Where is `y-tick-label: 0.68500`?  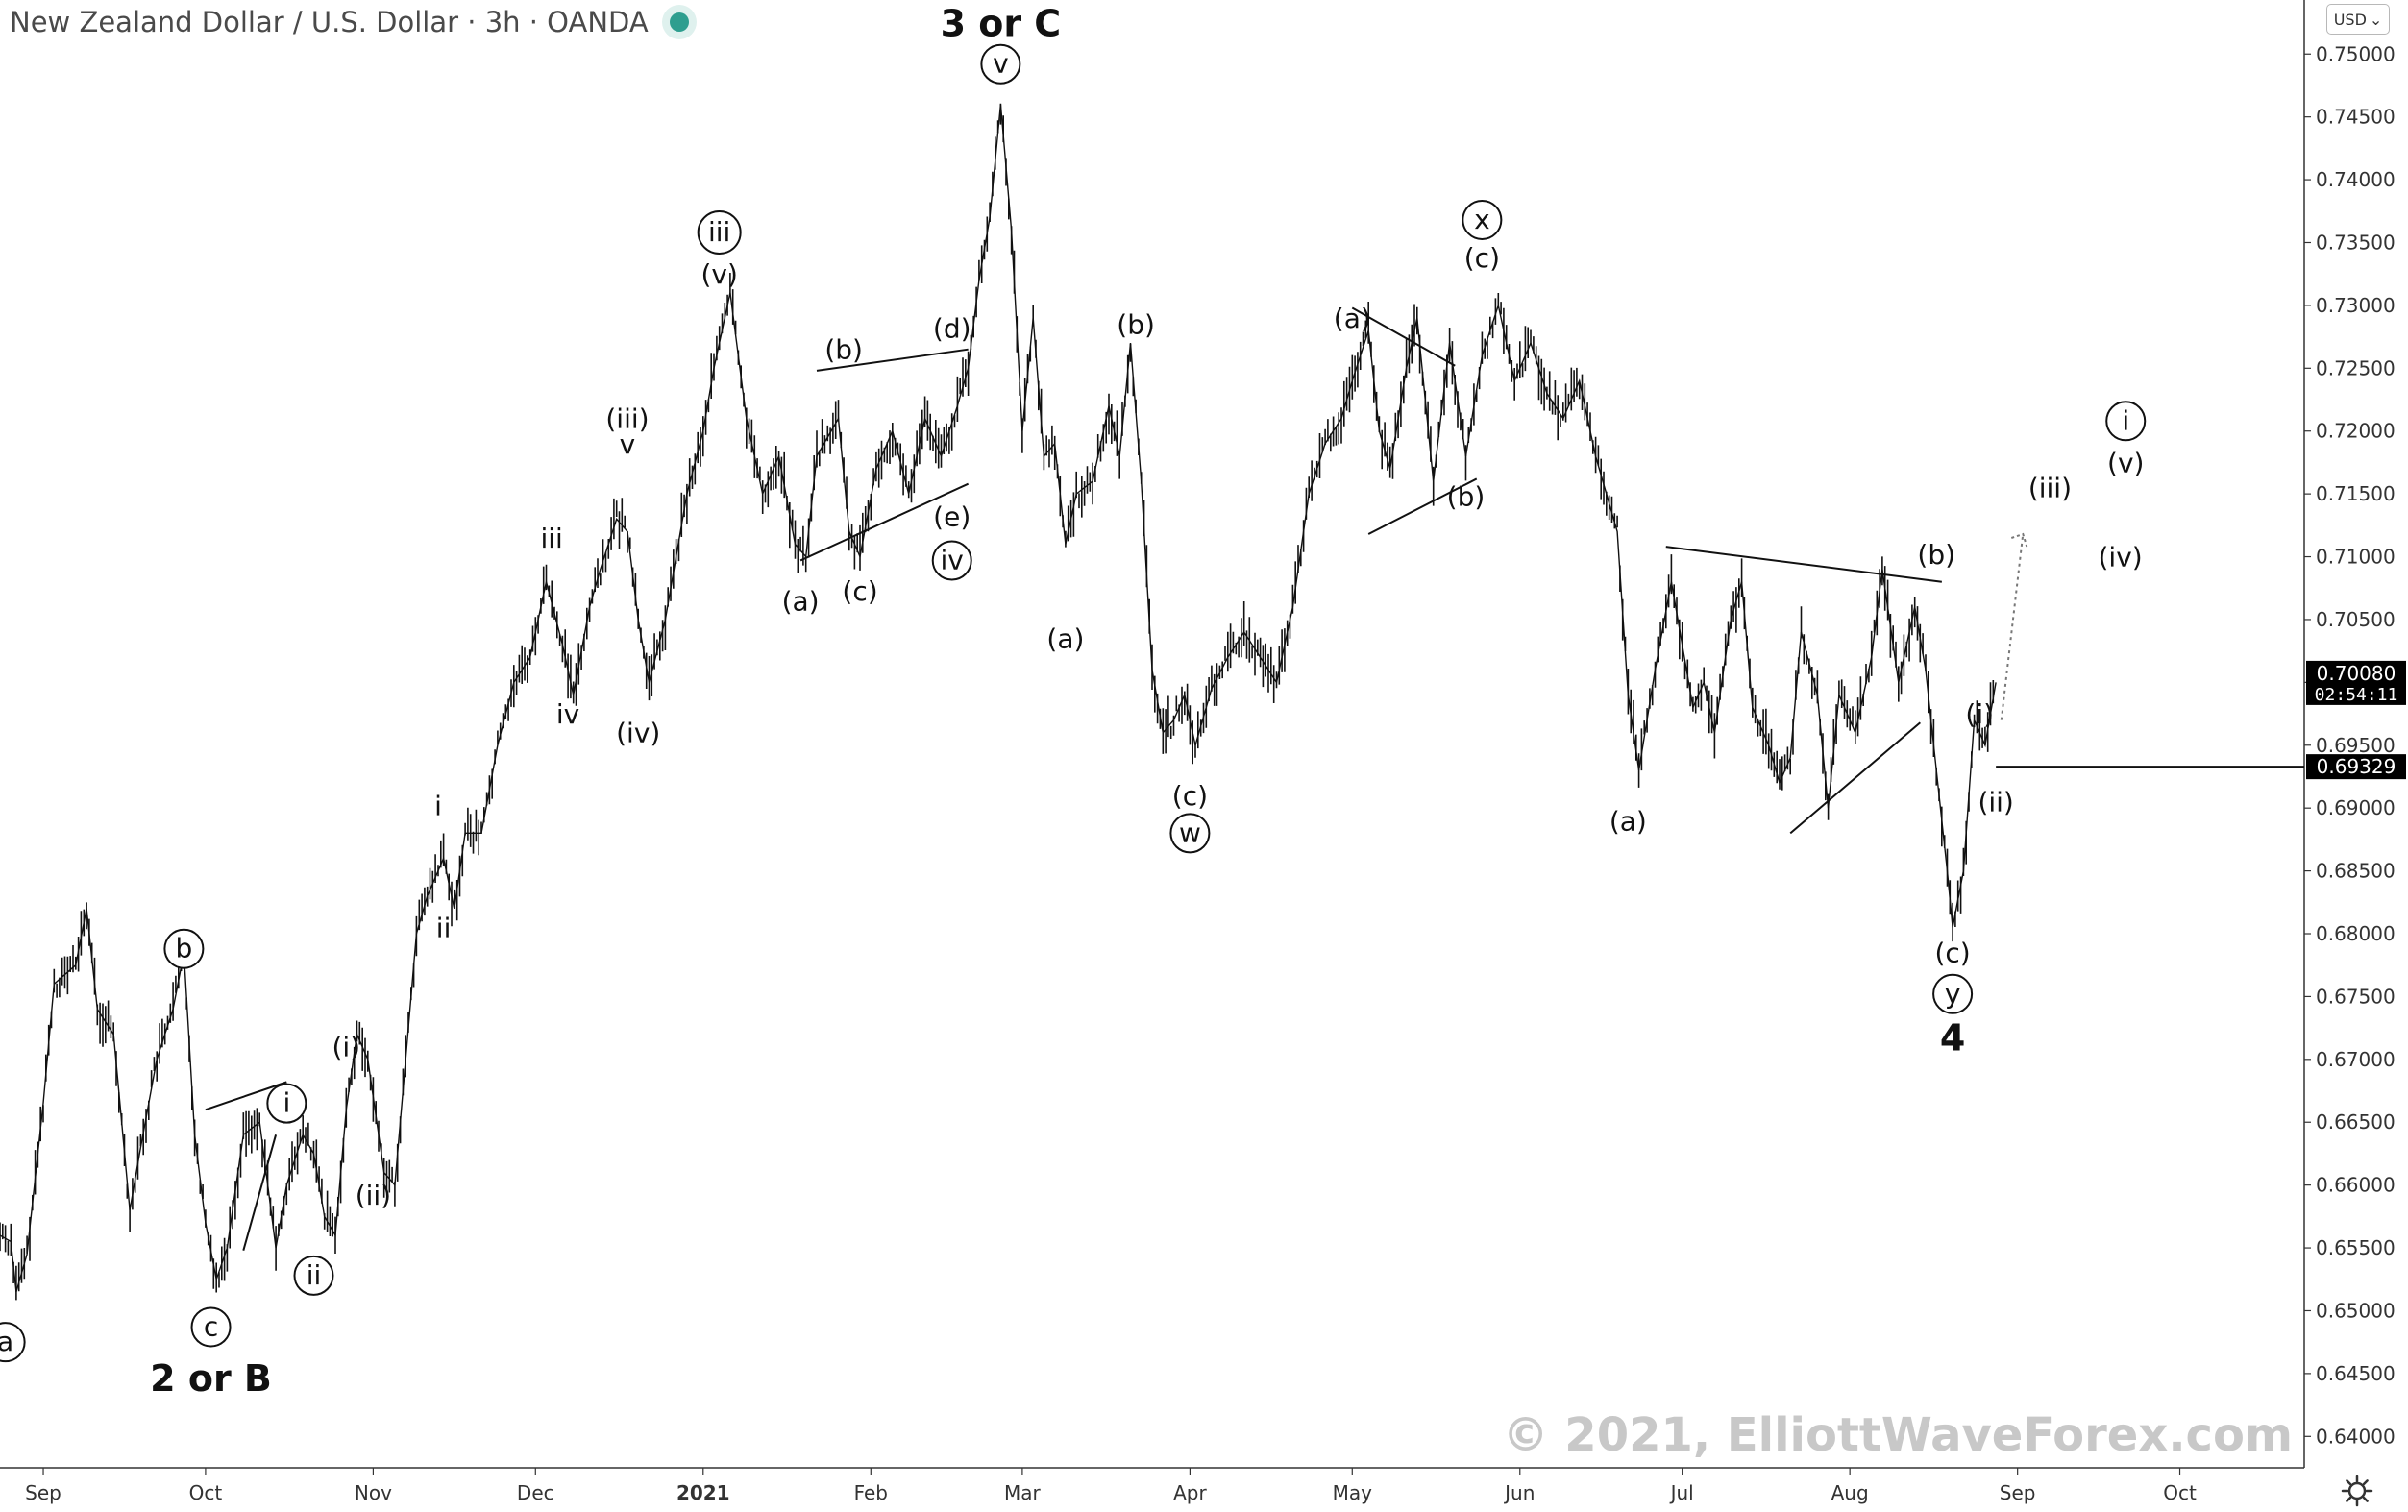 y-tick-label: 0.68500 is located at coordinates (2356, 871).